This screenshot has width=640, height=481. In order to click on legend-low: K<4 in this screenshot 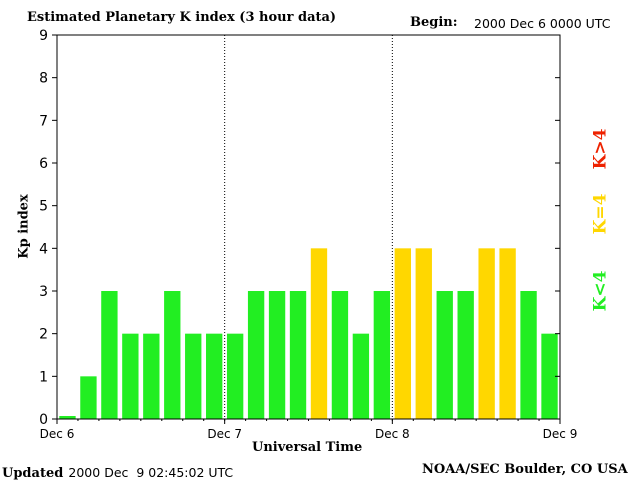, I will do `click(600, 291)`.